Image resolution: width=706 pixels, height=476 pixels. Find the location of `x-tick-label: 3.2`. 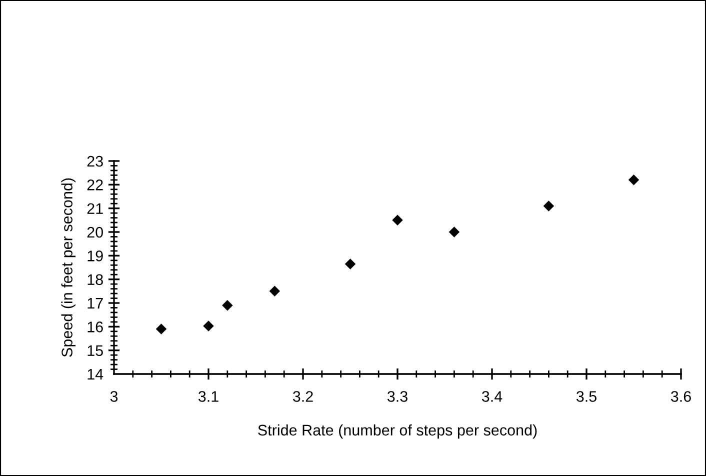

x-tick-label: 3.2 is located at coordinates (302, 396).